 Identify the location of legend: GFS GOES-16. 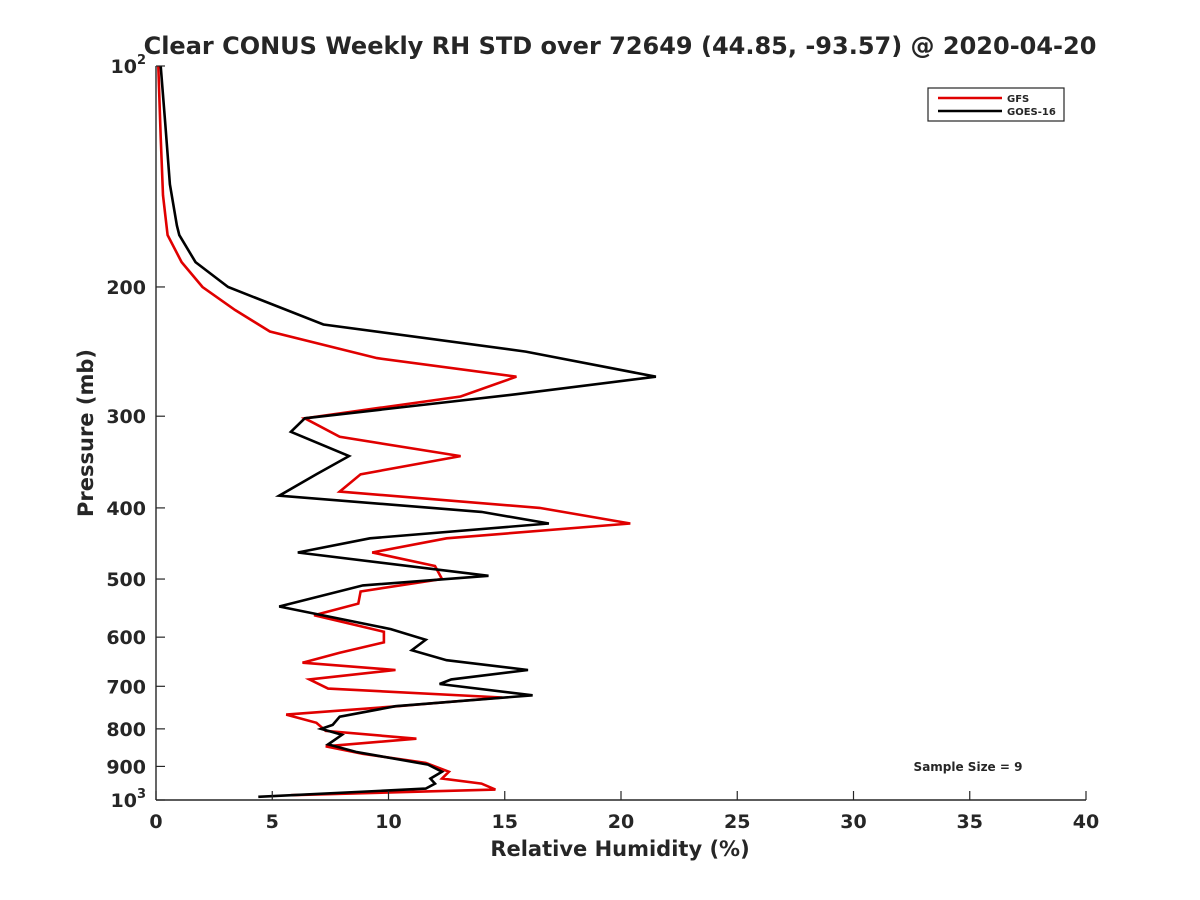
(996, 104).